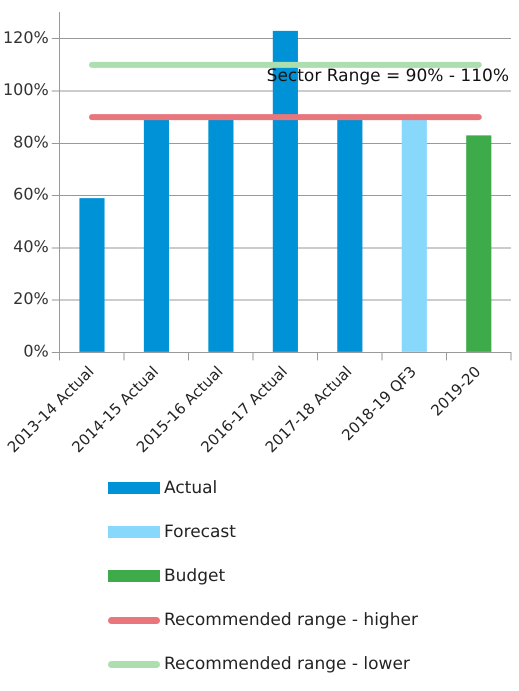 This screenshot has width=519, height=691. Describe the element at coordinates (31, 142) in the screenshot. I see `y-tick-label: 80%` at that location.